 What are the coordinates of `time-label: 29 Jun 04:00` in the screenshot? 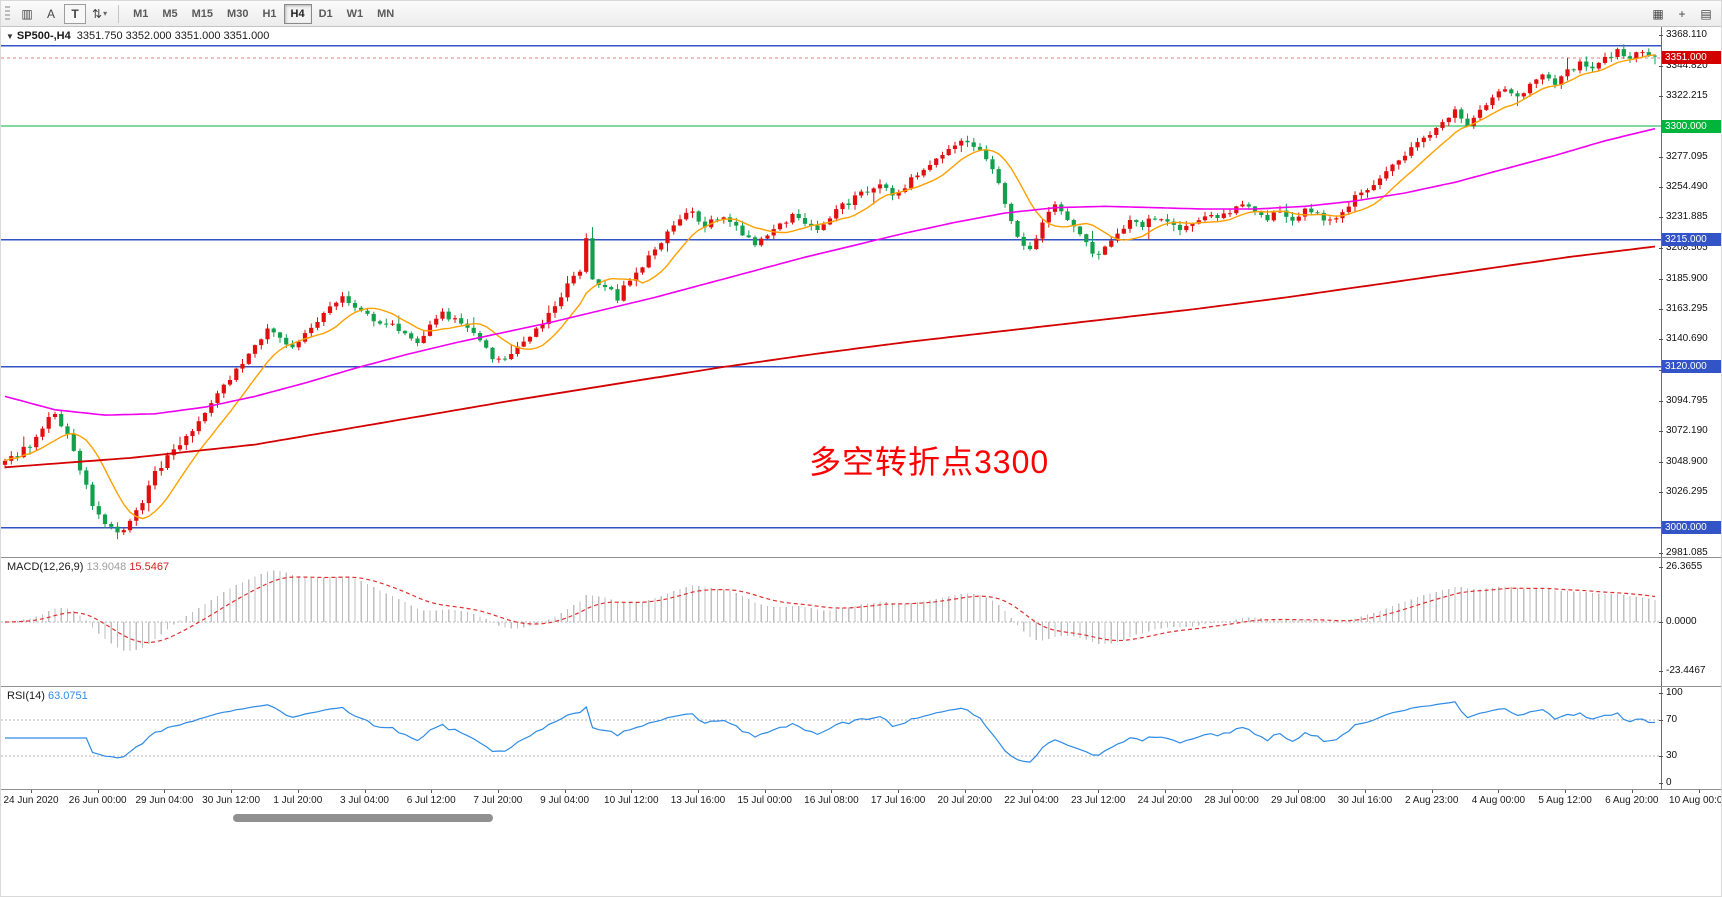 It's located at (164, 800).